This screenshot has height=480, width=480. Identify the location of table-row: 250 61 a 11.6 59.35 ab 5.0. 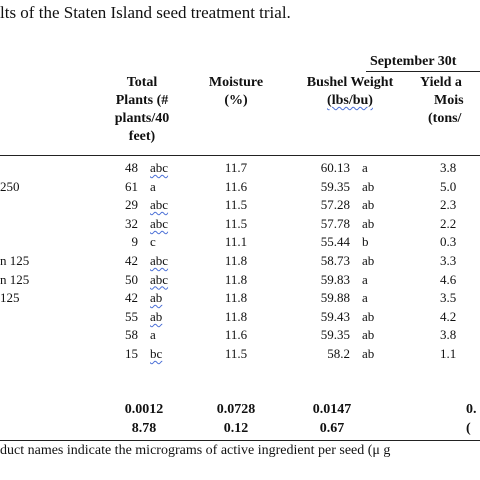
(240, 188).